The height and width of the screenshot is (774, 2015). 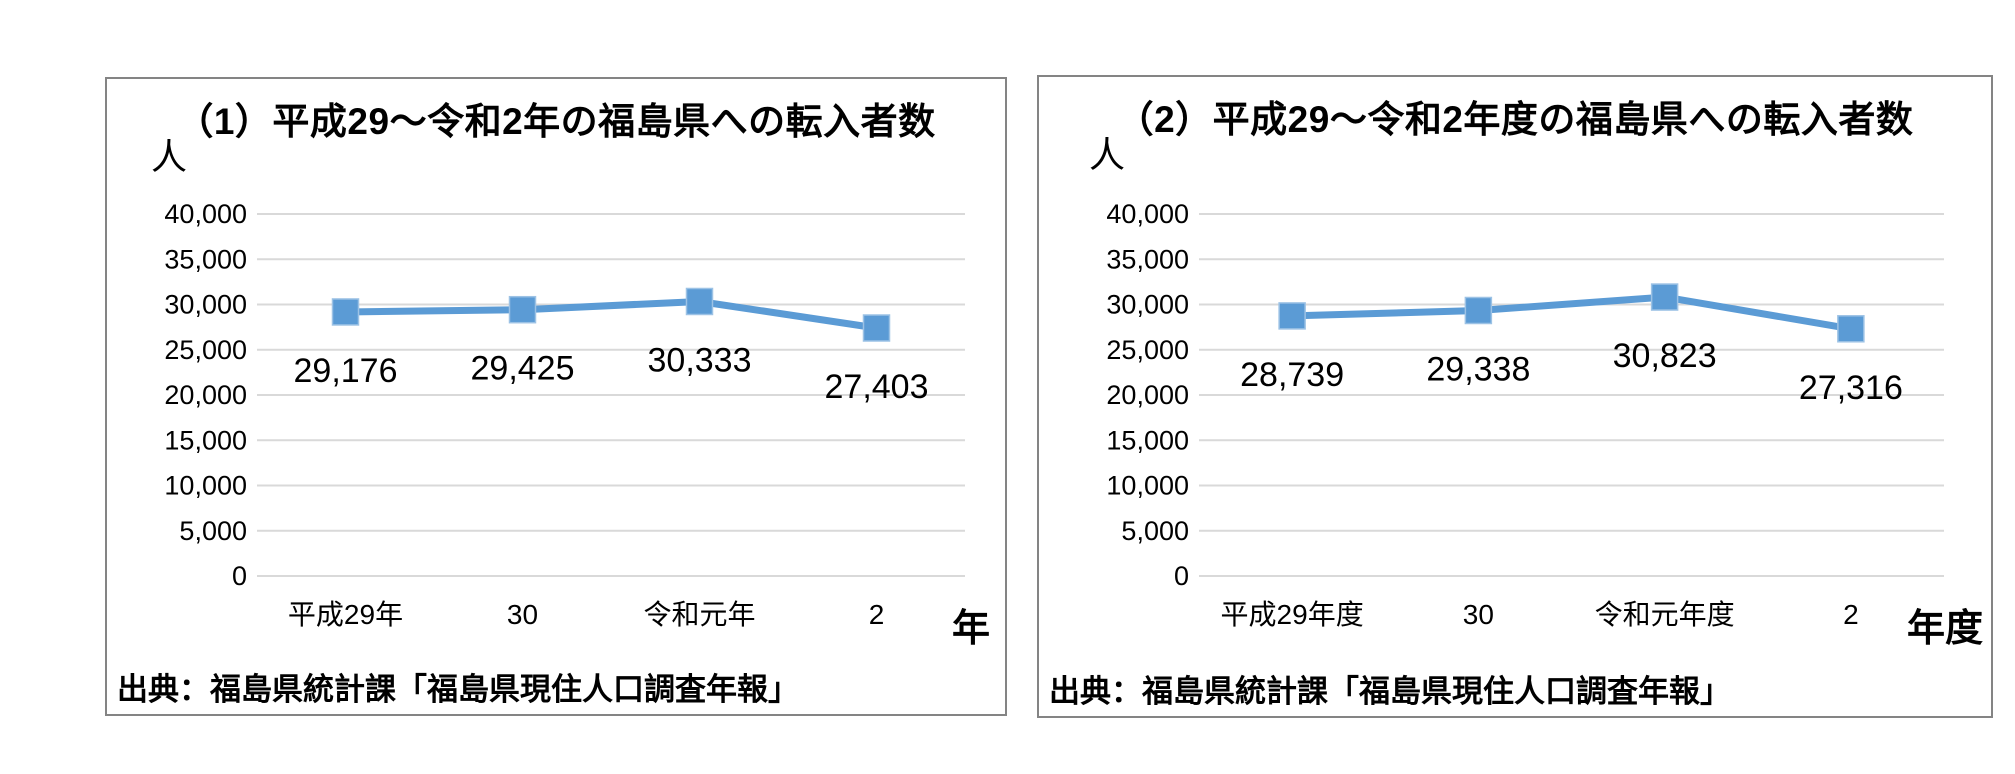 I want to click on data-label: 30,333, so click(x=700, y=360).